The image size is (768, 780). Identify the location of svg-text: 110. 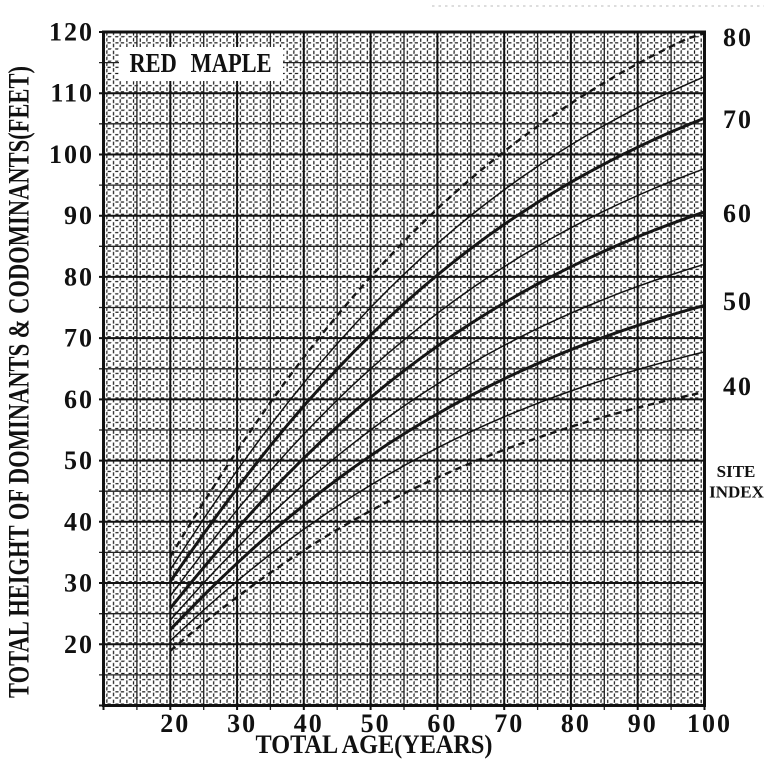
(72, 93).